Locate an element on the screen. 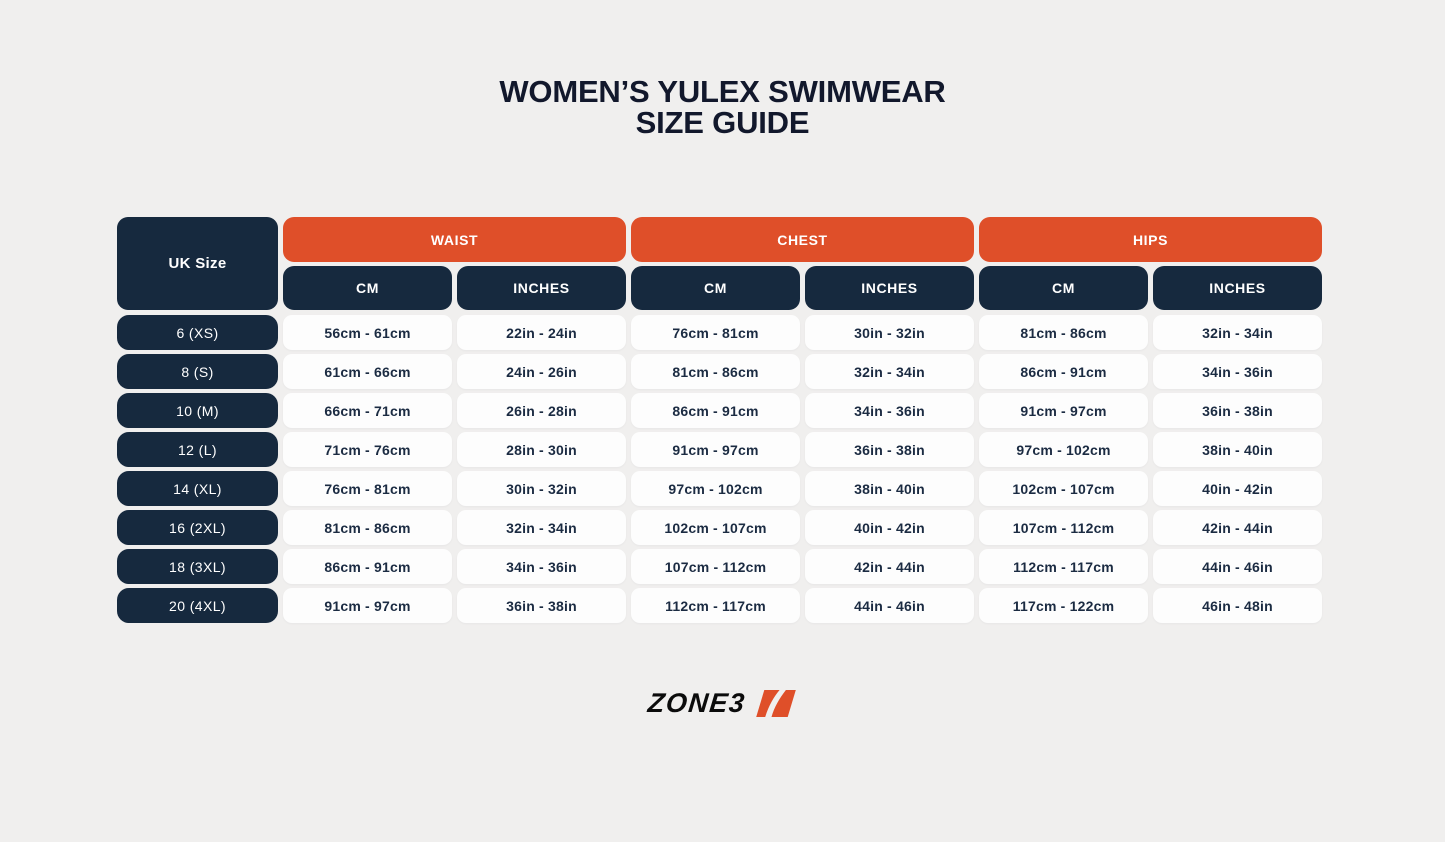 Image resolution: width=1445 pixels, height=842 pixels. page-title: WOMEN’S YULEX SWIMWEAR SIZE GUIDE is located at coordinates (722, 107).